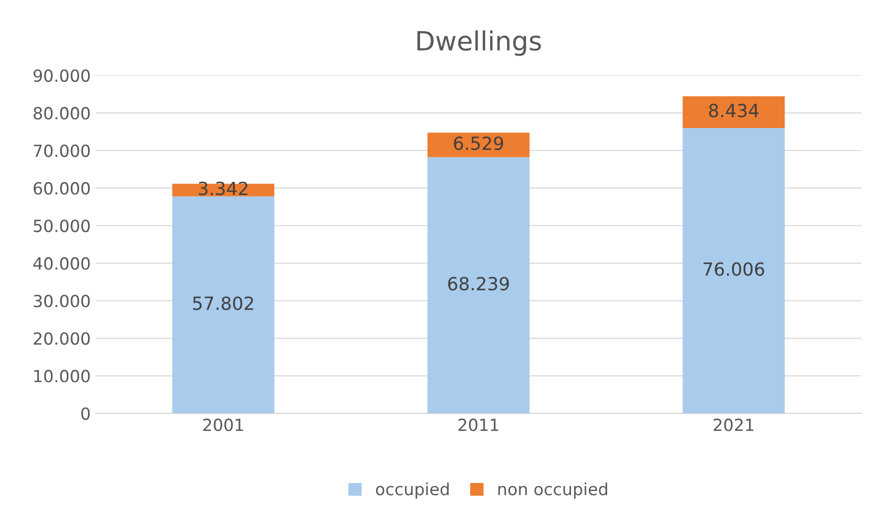 This screenshot has height=506, width=870. What do you see at coordinates (553, 490) in the screenshot?
I see `legend-label: non occupied` at bounding box center [553, 490].